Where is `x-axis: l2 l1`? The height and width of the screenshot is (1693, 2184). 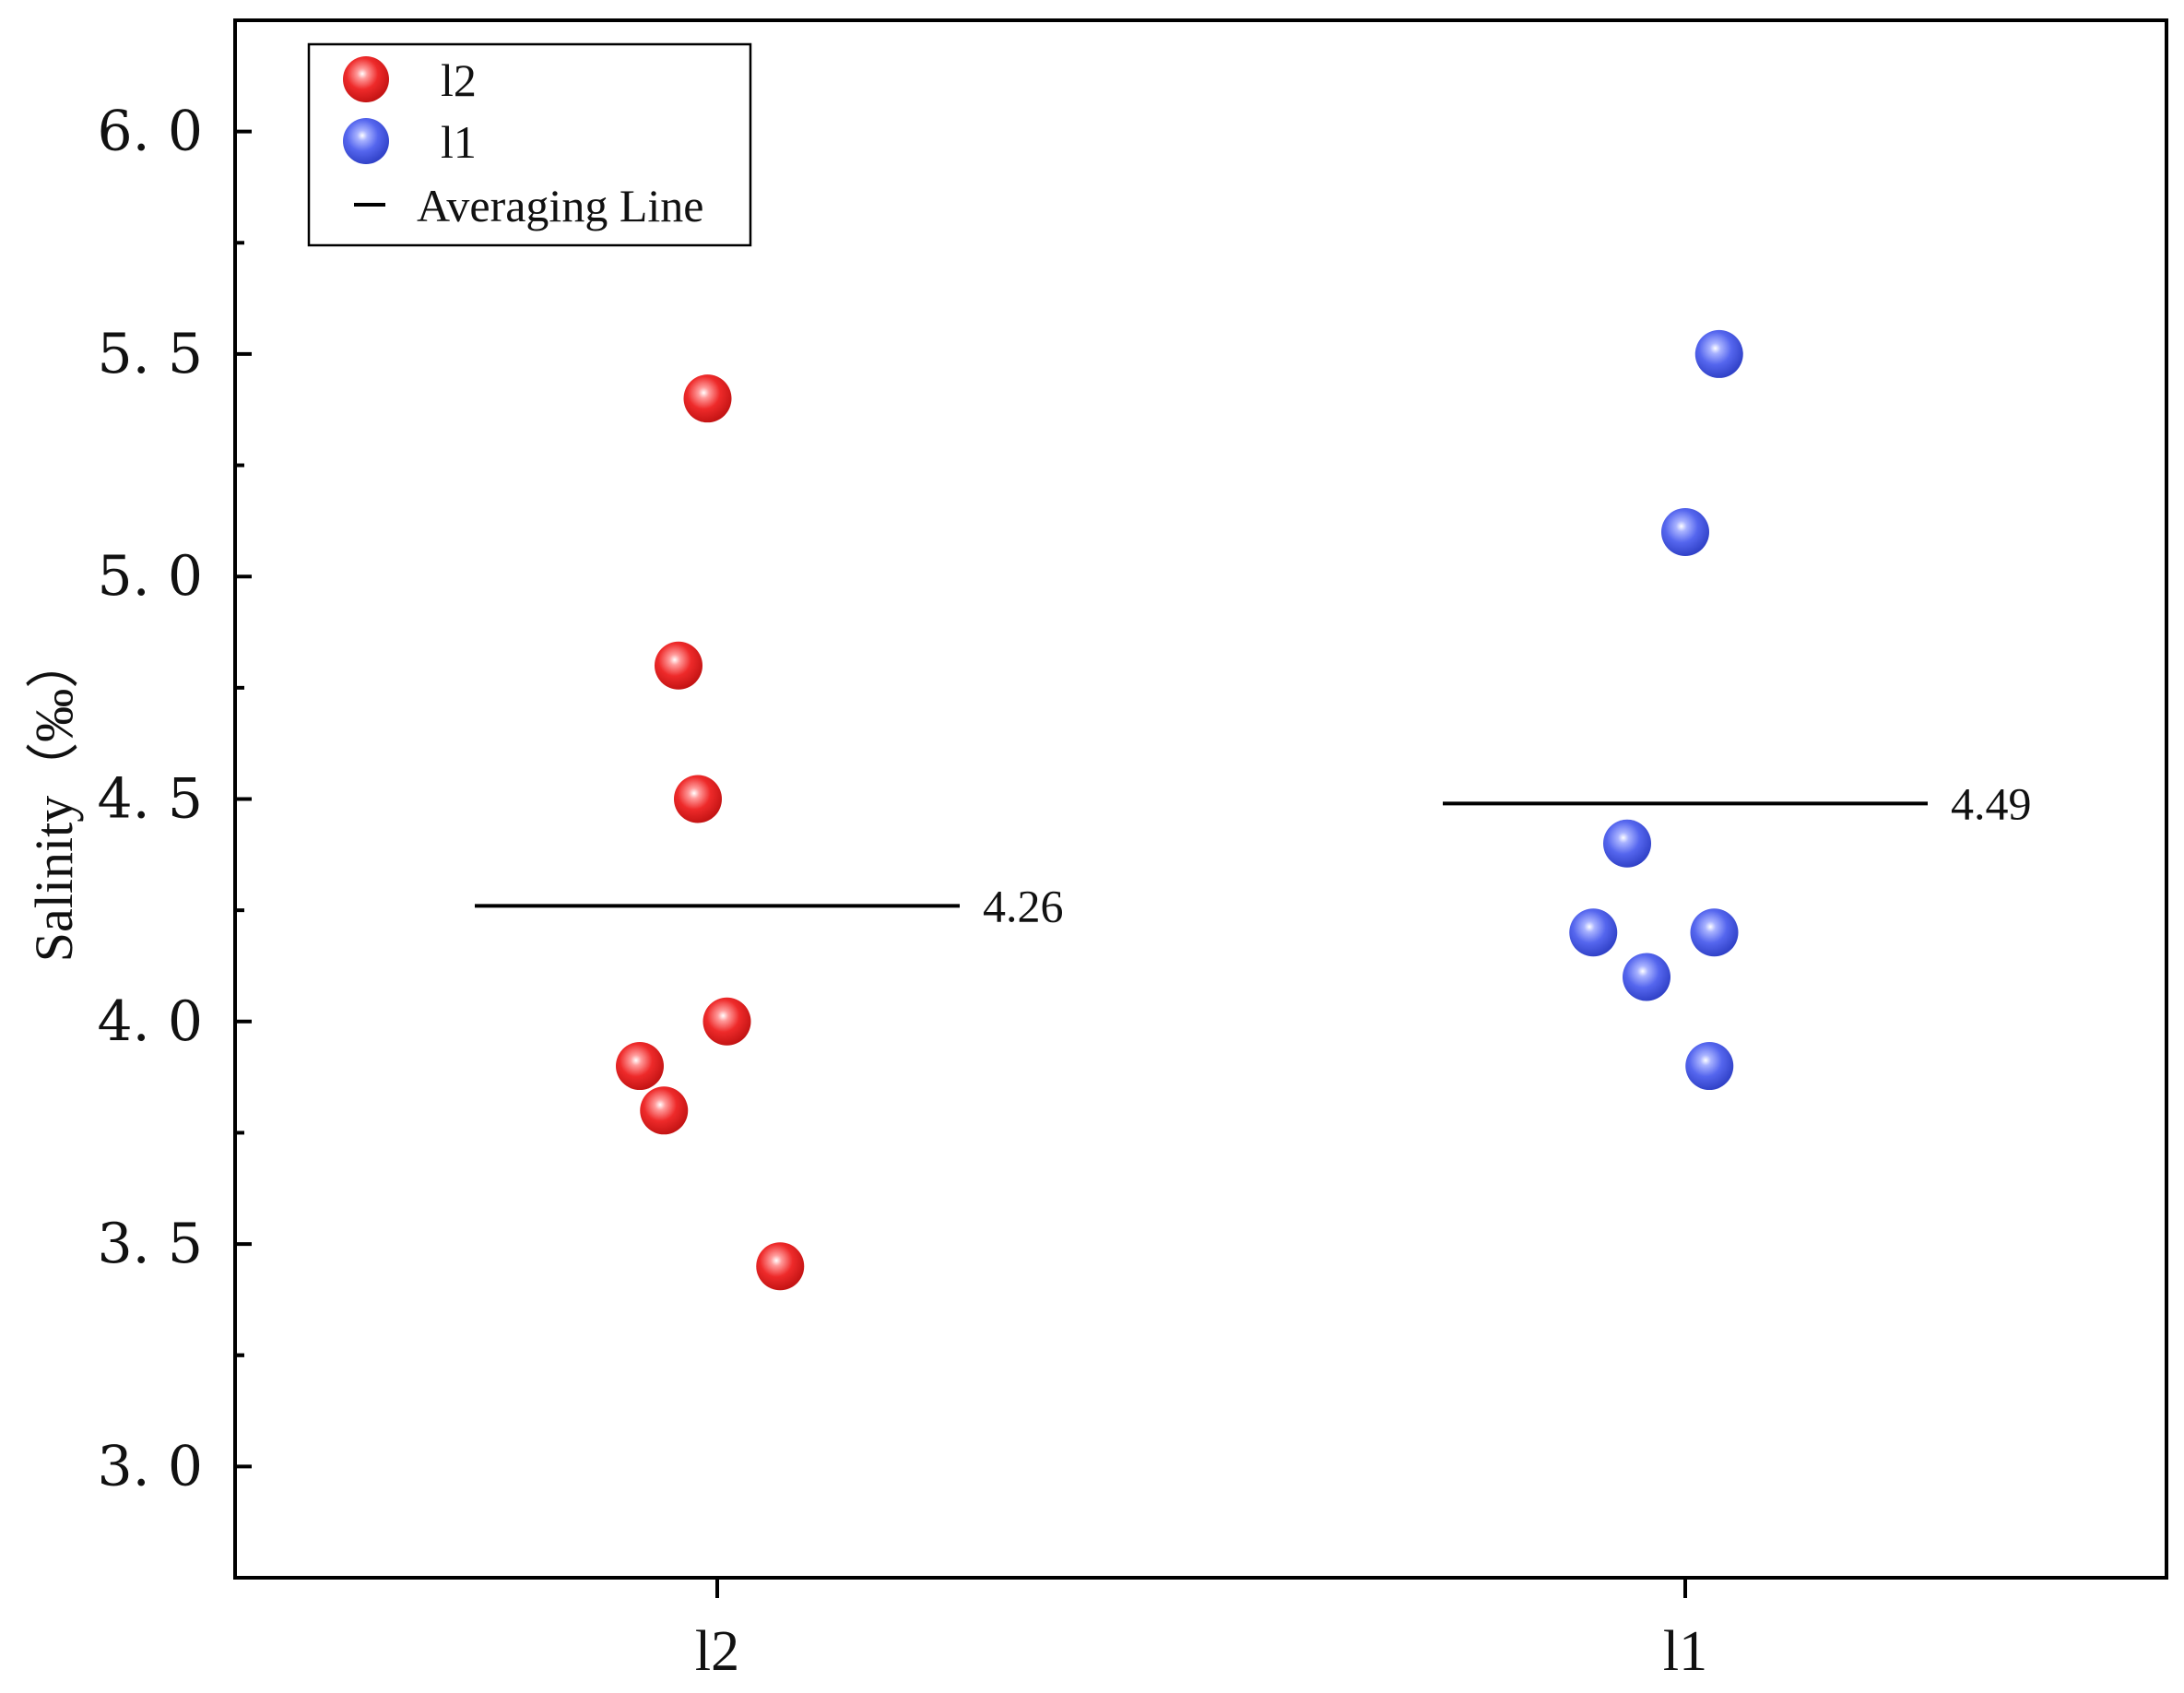 x-axis: l2 l1 is located at coordinates (1201, 1630).